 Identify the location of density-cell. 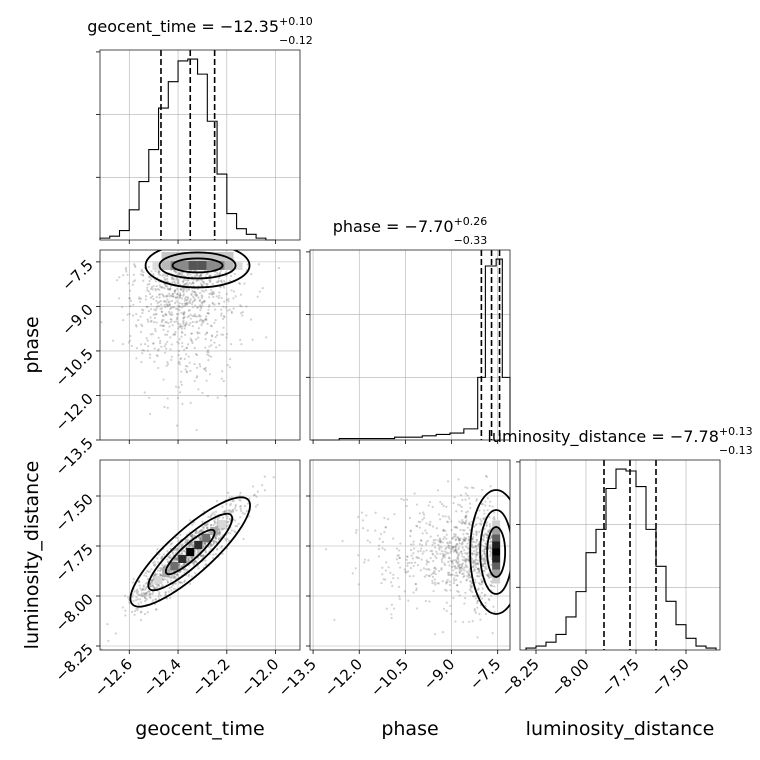
(222, 524).